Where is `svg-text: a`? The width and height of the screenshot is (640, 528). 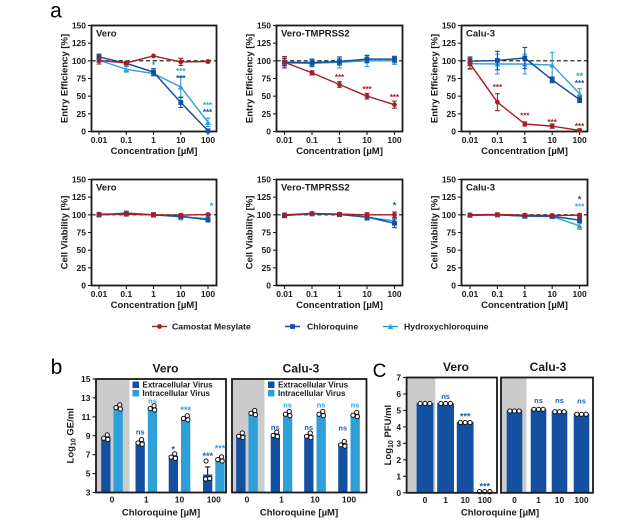
svg-text: a is located at coordinates (56, 11).